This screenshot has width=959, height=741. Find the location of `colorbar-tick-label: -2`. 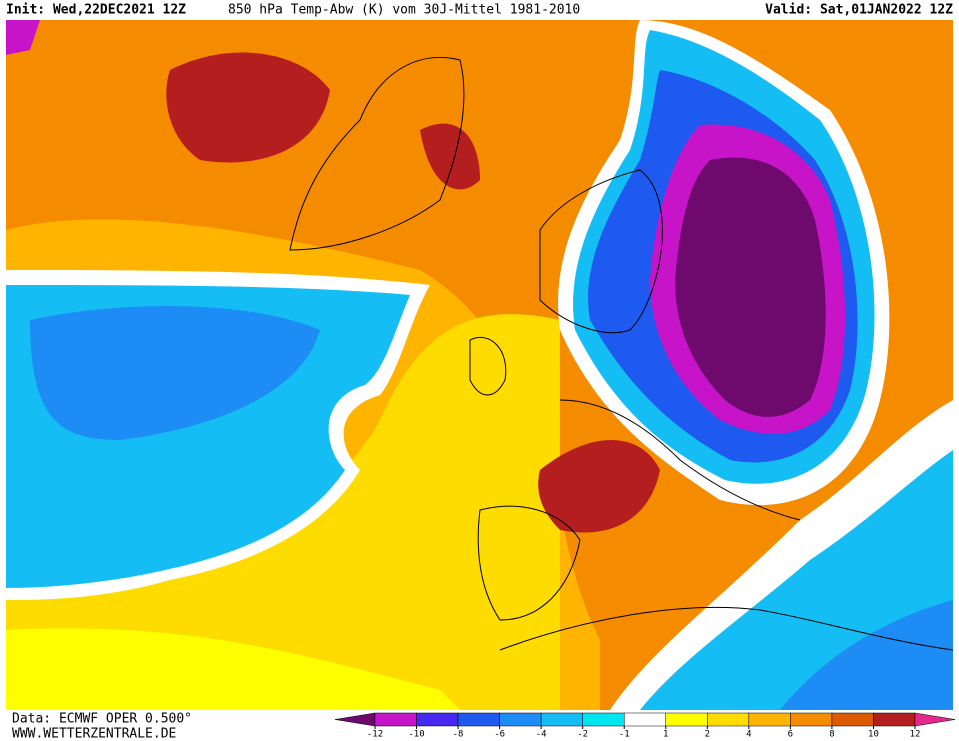

colorbar-tick-label: -2 is located at coordinates (582, 735).